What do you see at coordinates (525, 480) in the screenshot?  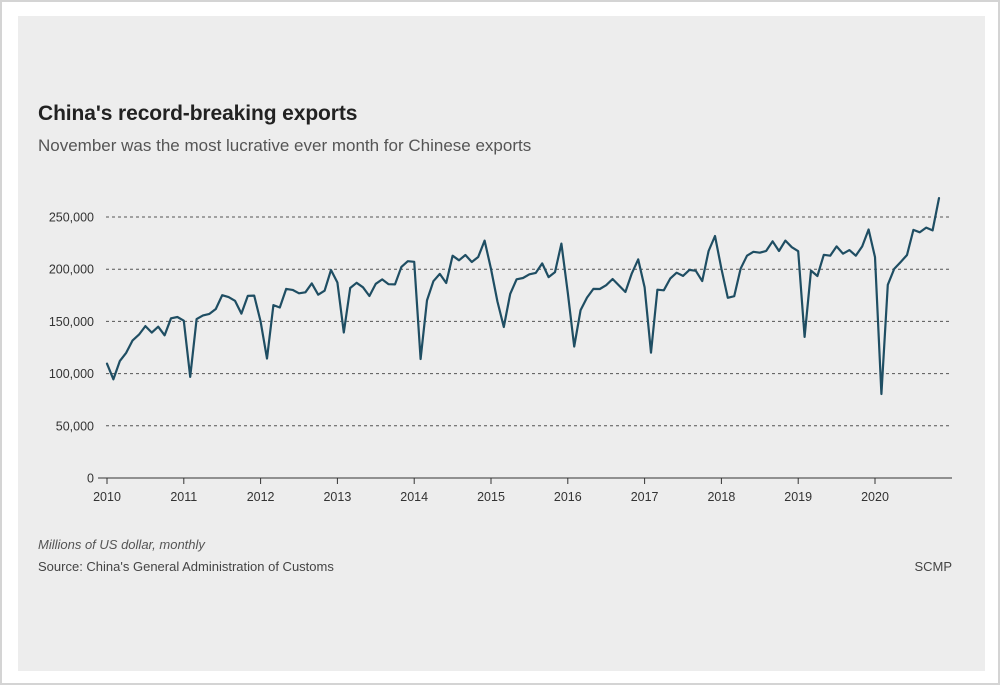 I see `x-axis` at bounding box center [525, 480].